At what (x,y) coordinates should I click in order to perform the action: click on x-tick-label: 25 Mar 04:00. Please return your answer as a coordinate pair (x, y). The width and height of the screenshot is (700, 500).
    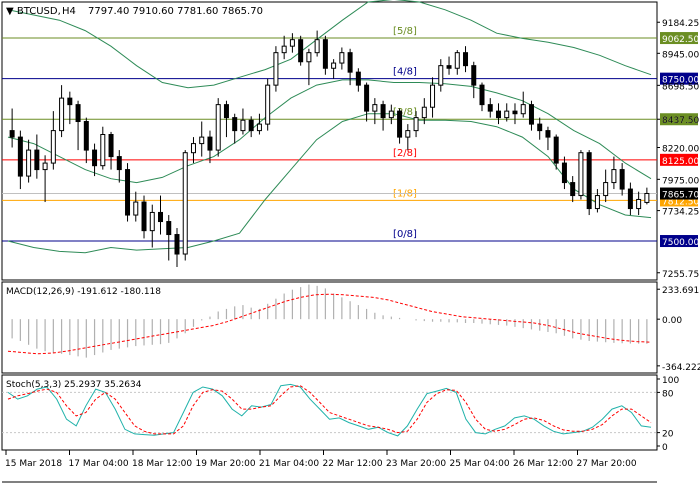
    Looking at the image, I should click on (480, 464).